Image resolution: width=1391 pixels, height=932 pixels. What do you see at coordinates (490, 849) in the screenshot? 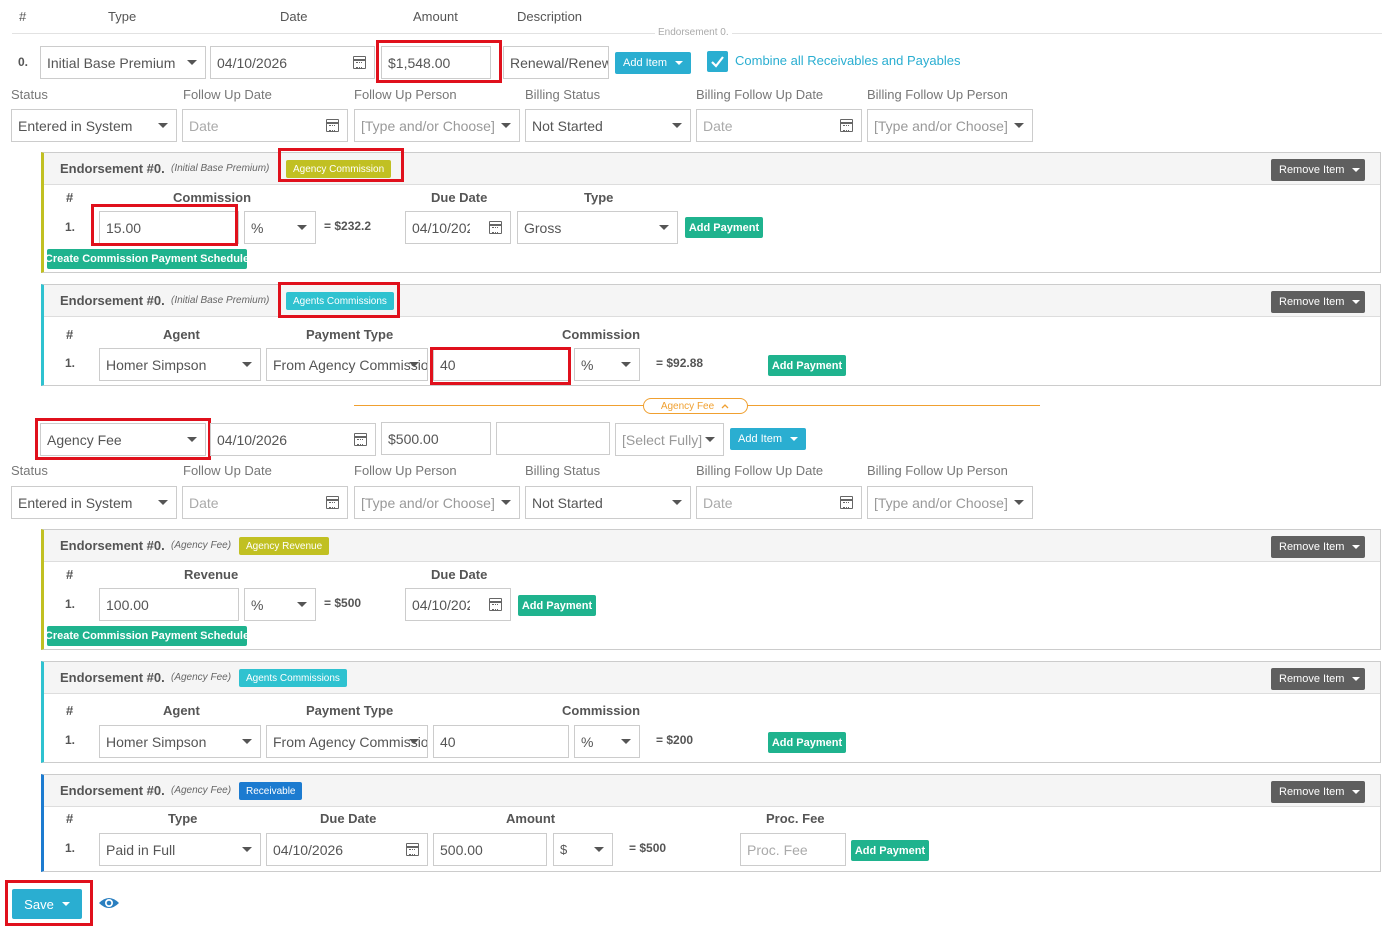
I see `receivable-amount-input: 500.00` at bounding box center [490, 849].